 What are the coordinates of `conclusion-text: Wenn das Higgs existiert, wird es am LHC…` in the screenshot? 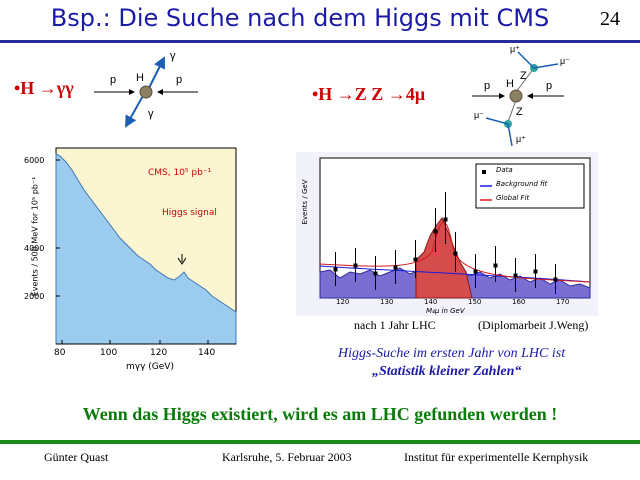 It's located at (320, 414).